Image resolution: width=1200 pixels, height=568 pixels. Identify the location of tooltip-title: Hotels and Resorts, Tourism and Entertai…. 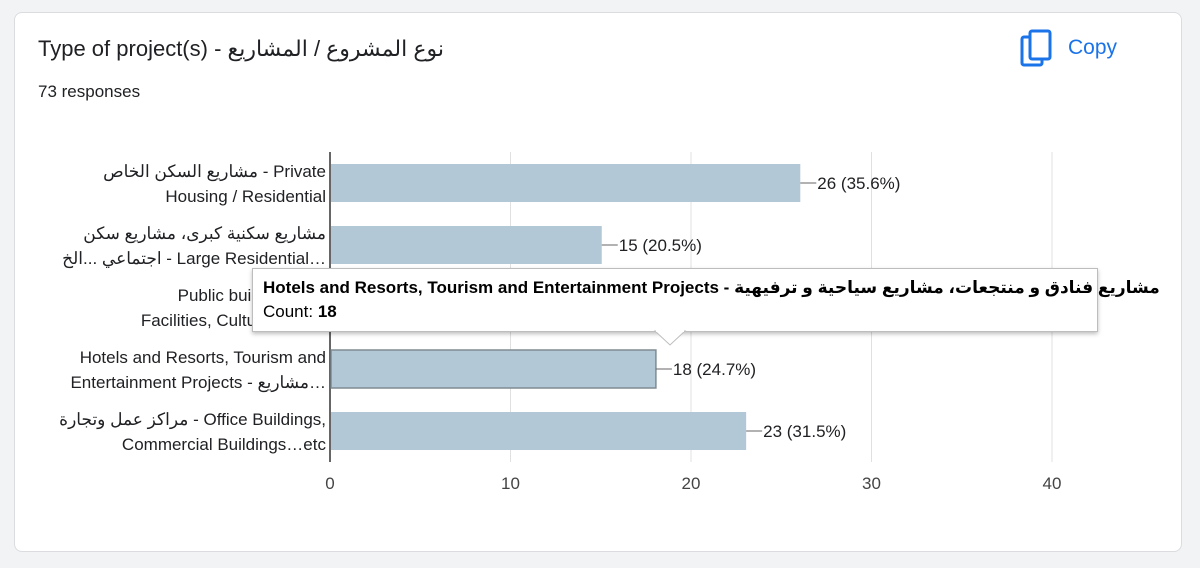
(711, 287).